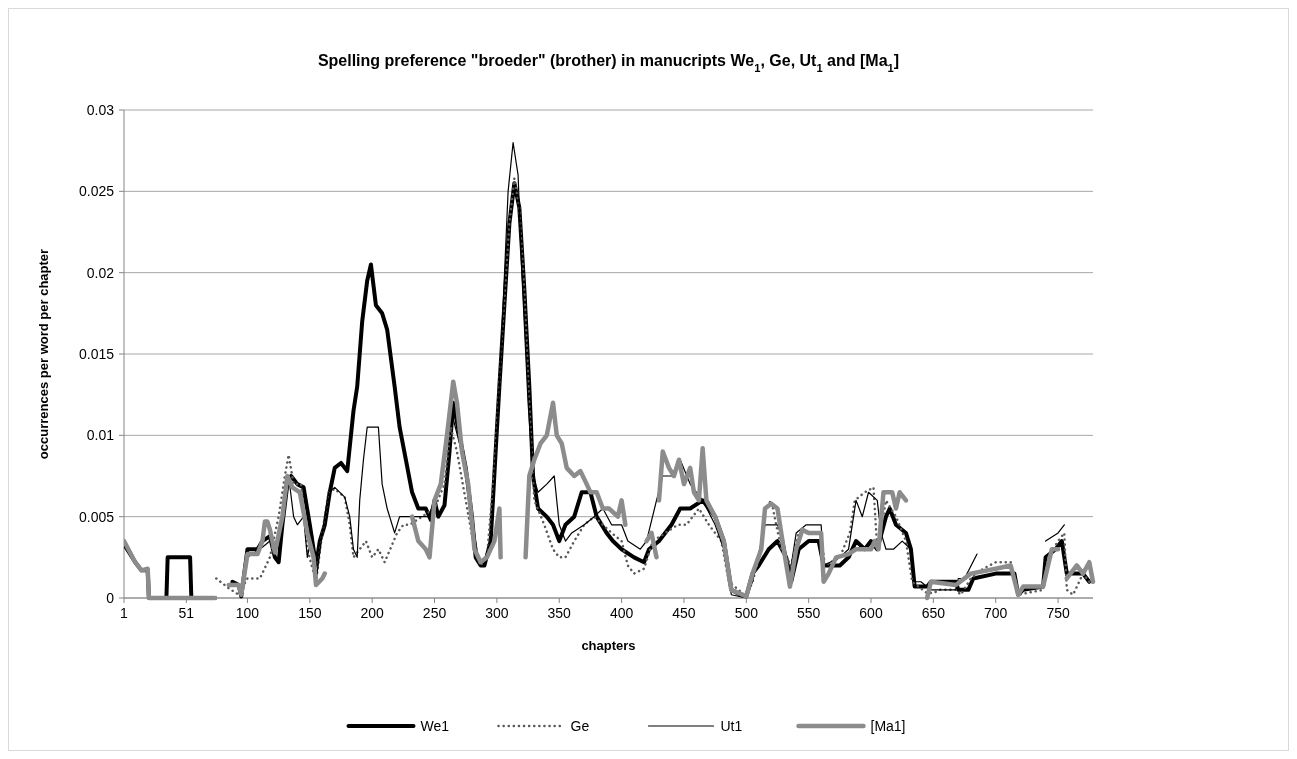 This screenshot has width=1297, height=759. What do you see at coordinates (100, 110) in the screenshot?
I see `y-tick-label: 0.03` at bounding box center [100, 110].